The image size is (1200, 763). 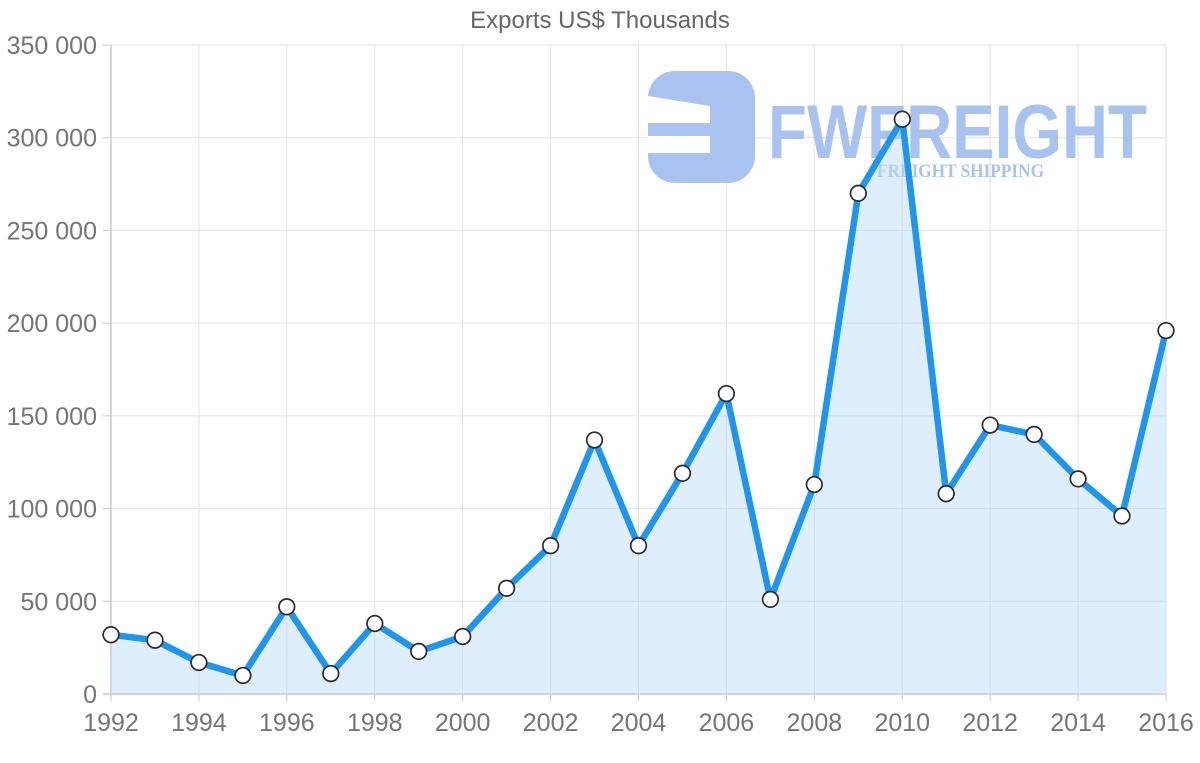 What do you see at coordinates (1078, 723) in the screenshot?
I see `x-axis-label: 2014` at bounding box center [1078, 723].